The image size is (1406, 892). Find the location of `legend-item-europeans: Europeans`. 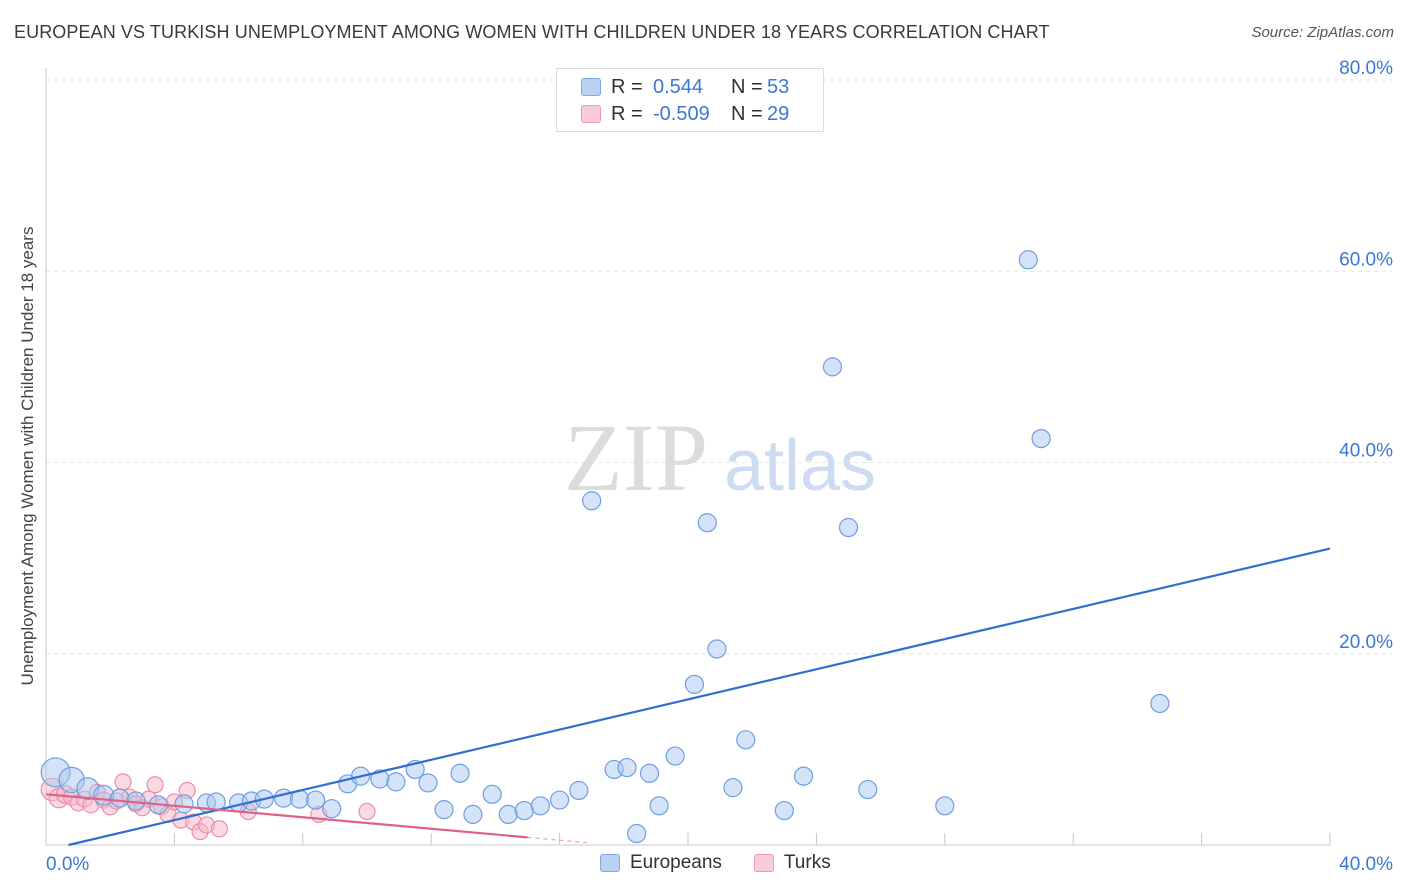

legend-item-europeans: Europeans is located at coordinates (661, 863).